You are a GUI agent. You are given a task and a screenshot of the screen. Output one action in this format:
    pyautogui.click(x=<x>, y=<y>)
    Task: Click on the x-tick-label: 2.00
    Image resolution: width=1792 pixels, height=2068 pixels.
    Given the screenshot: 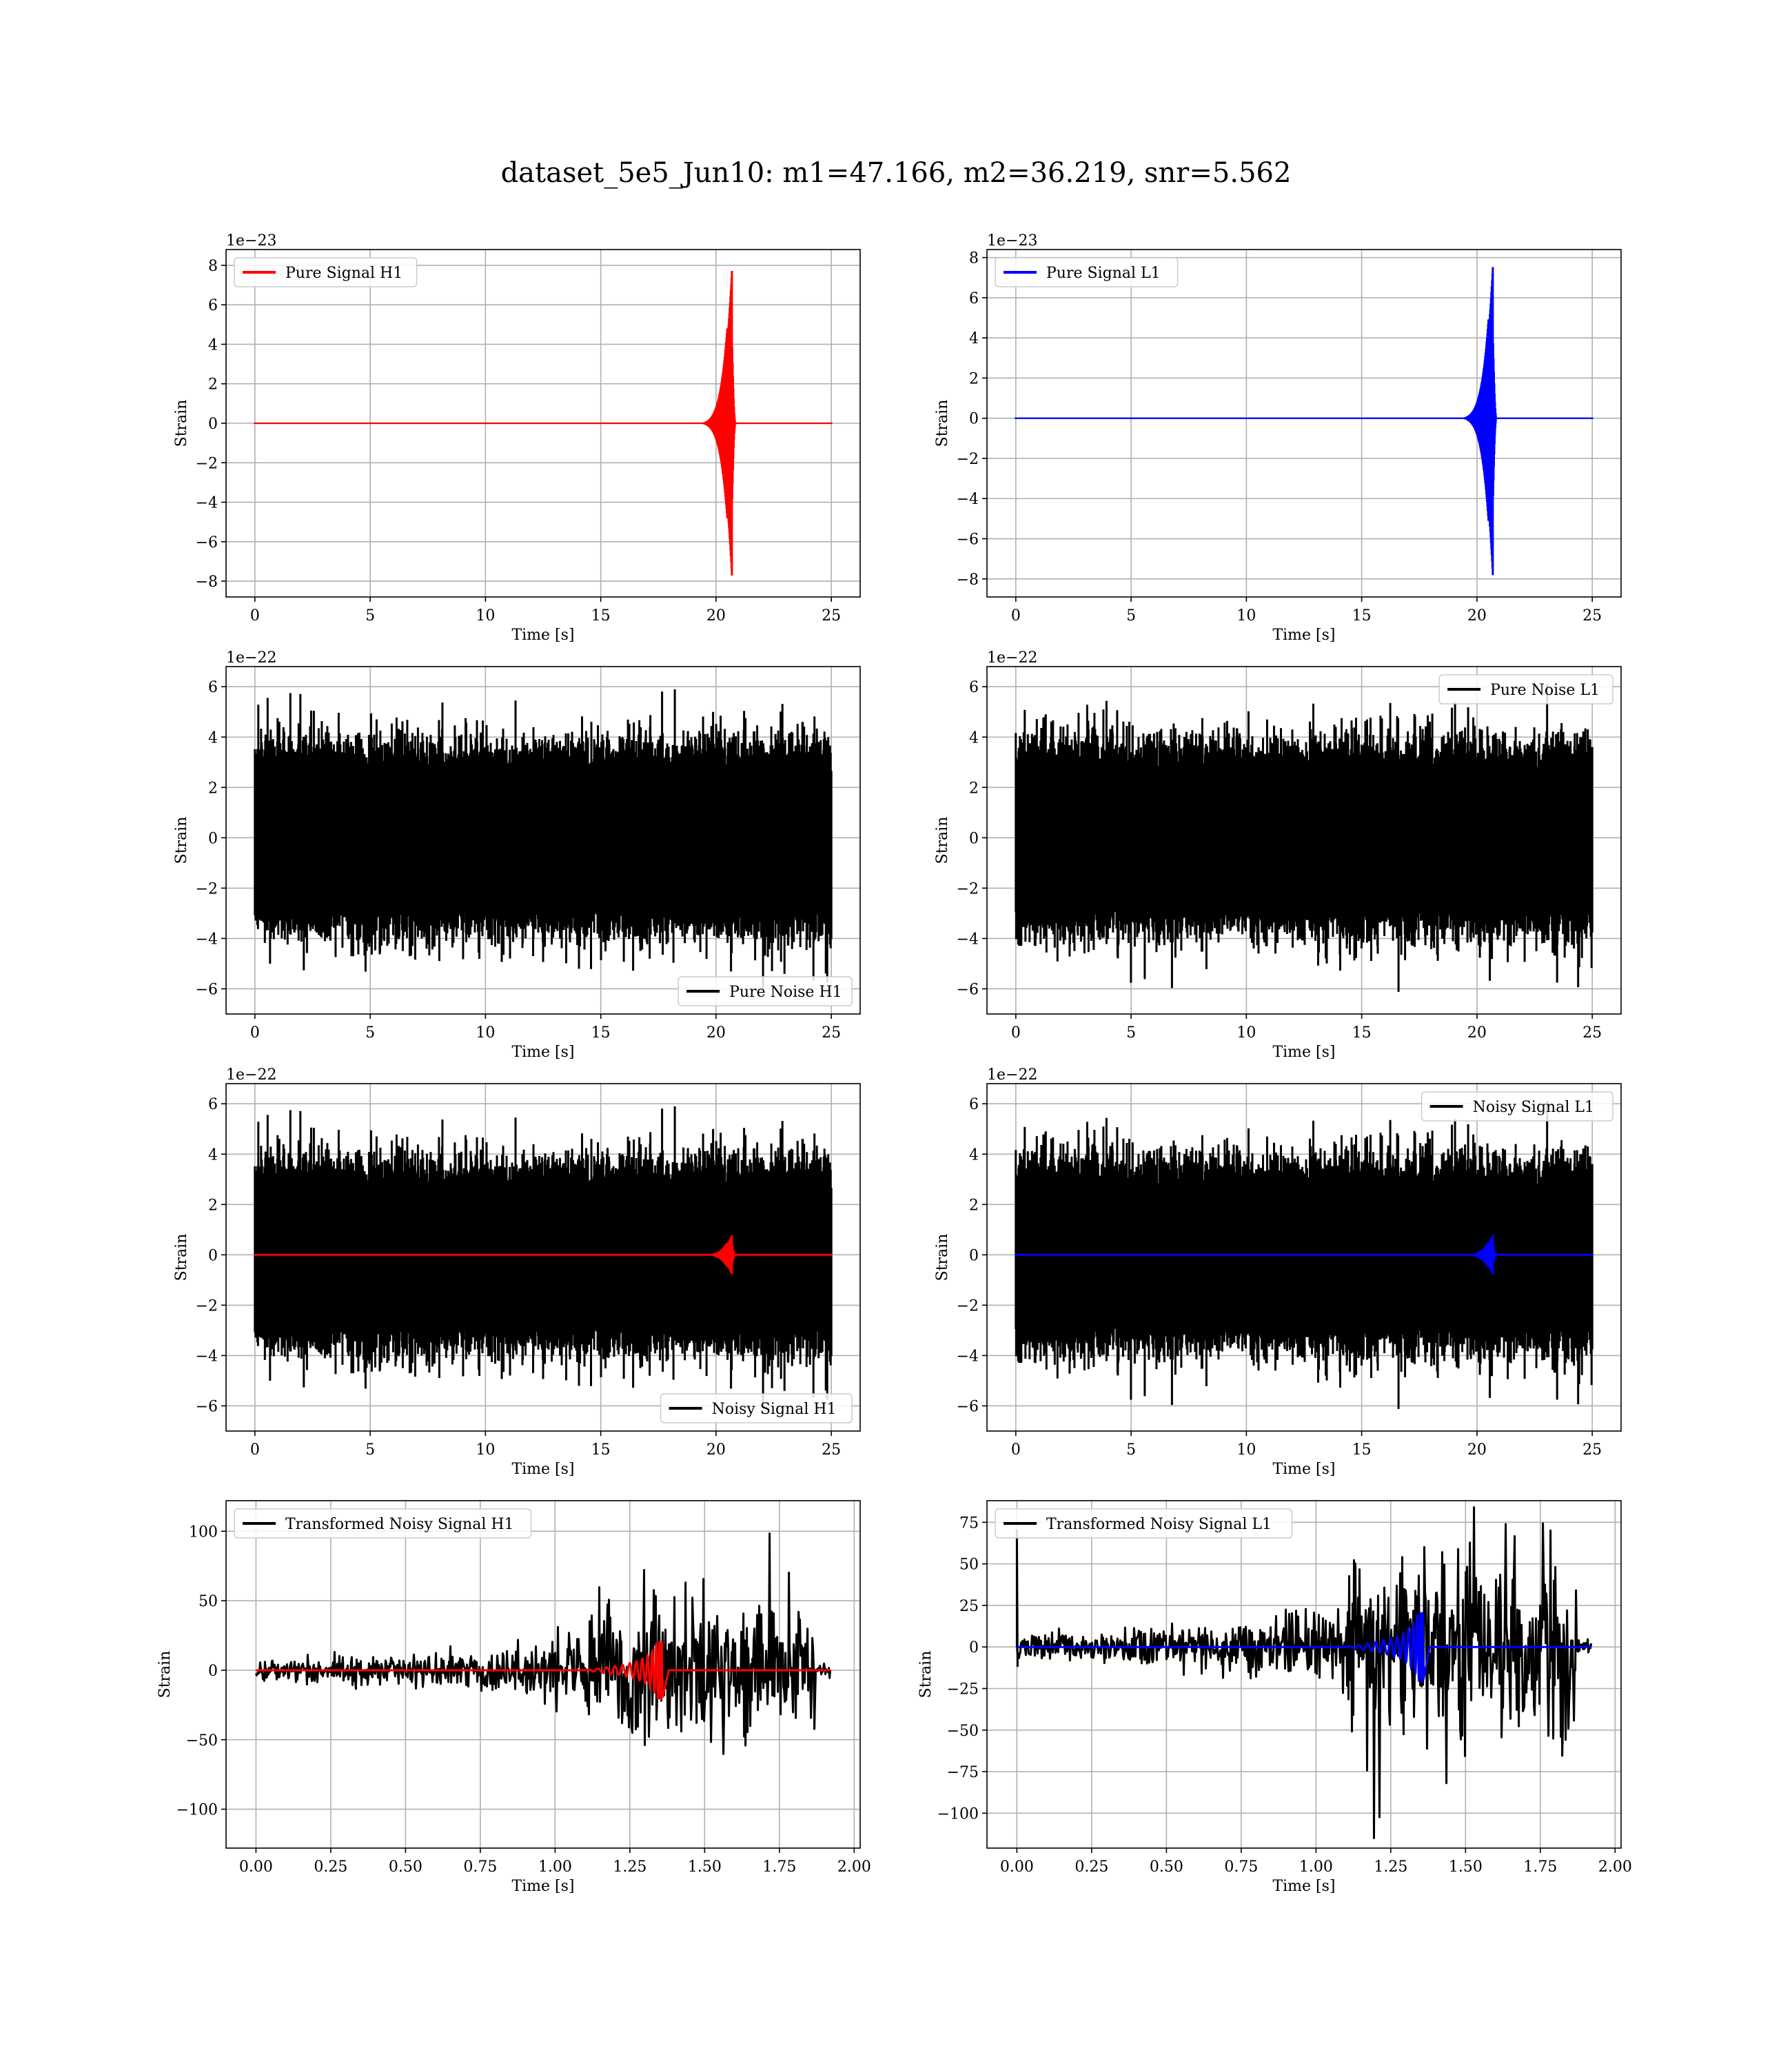 What is the action you would take?
    pyautogui.click(x=854, y=1867)
    